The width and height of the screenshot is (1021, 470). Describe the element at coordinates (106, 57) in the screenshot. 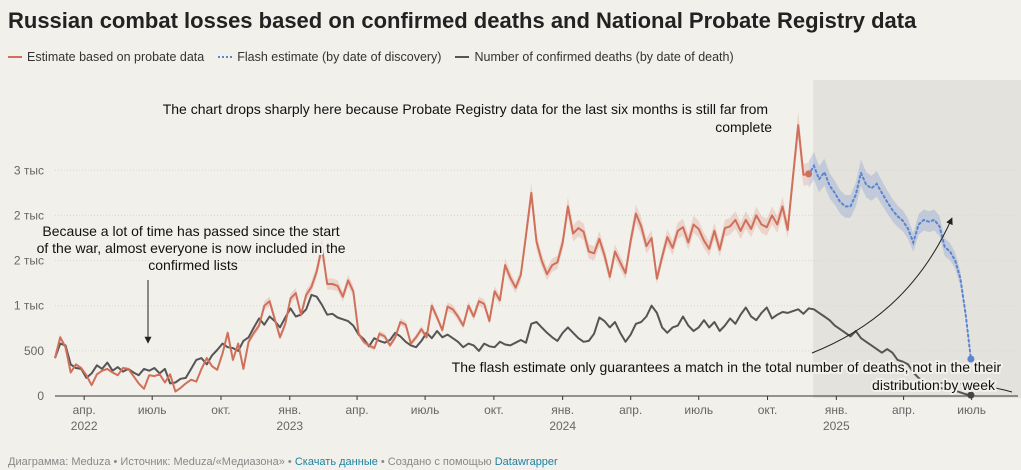

I see `legend-item-probate: Estimate based on probate data` at that location.